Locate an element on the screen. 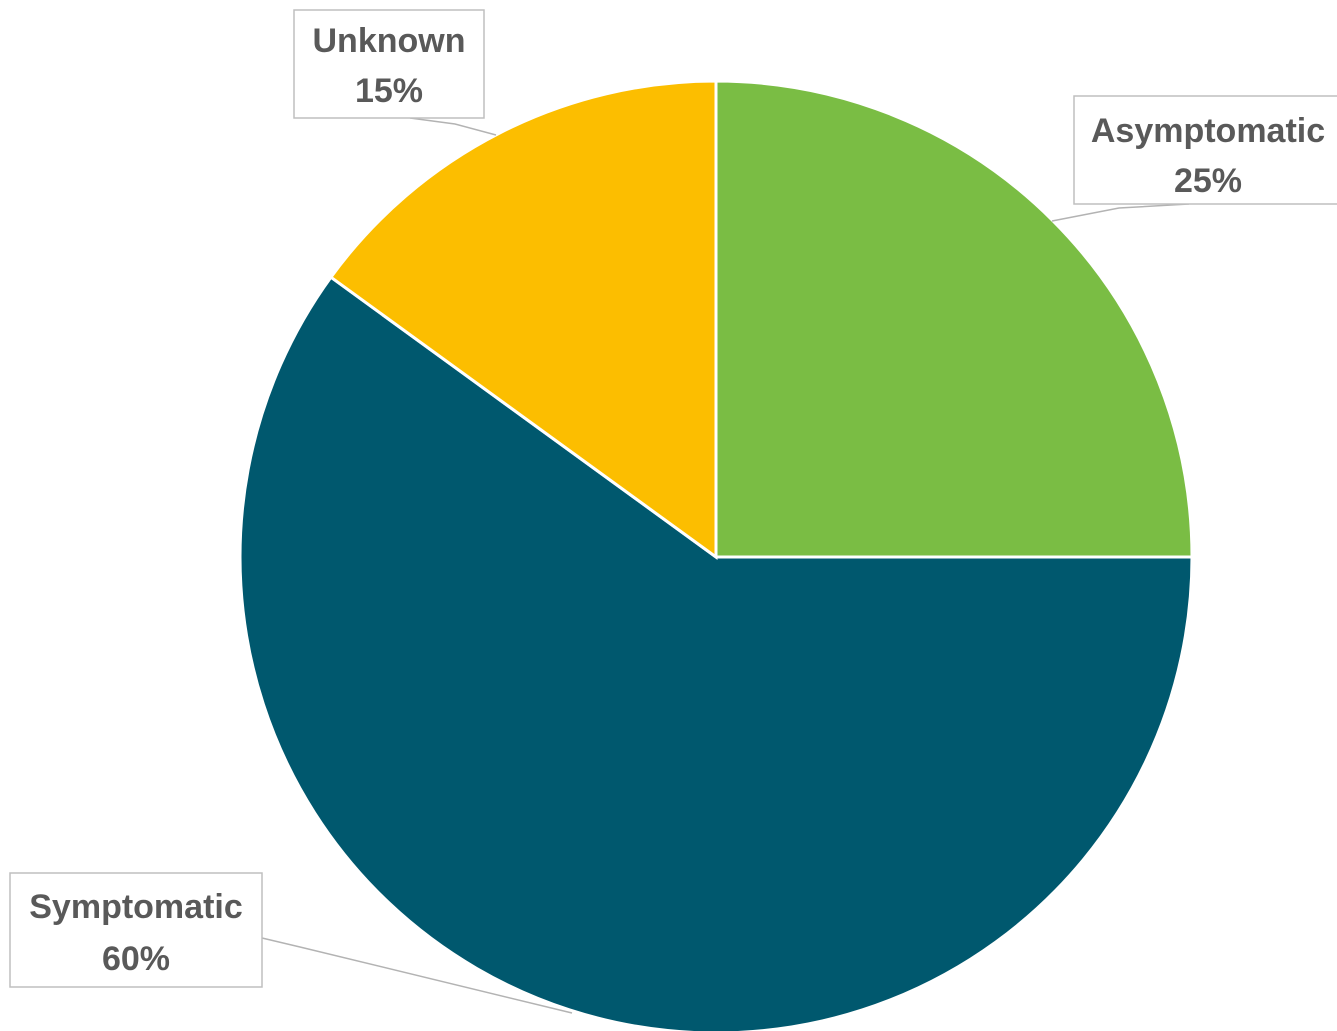  slice-label-symptomatic: Symptomatic is located at coordinates (136, 907).